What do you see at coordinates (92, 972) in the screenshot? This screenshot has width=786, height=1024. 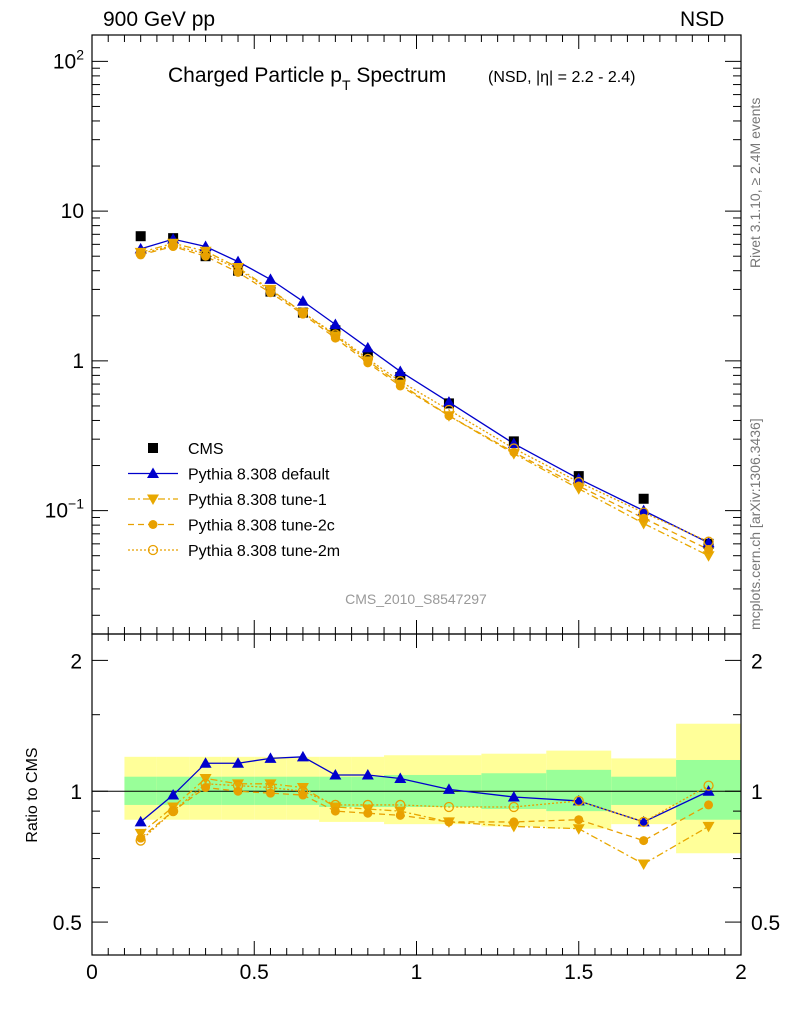 I see `x-tick-label: 0` at bounding box center [92, 972].